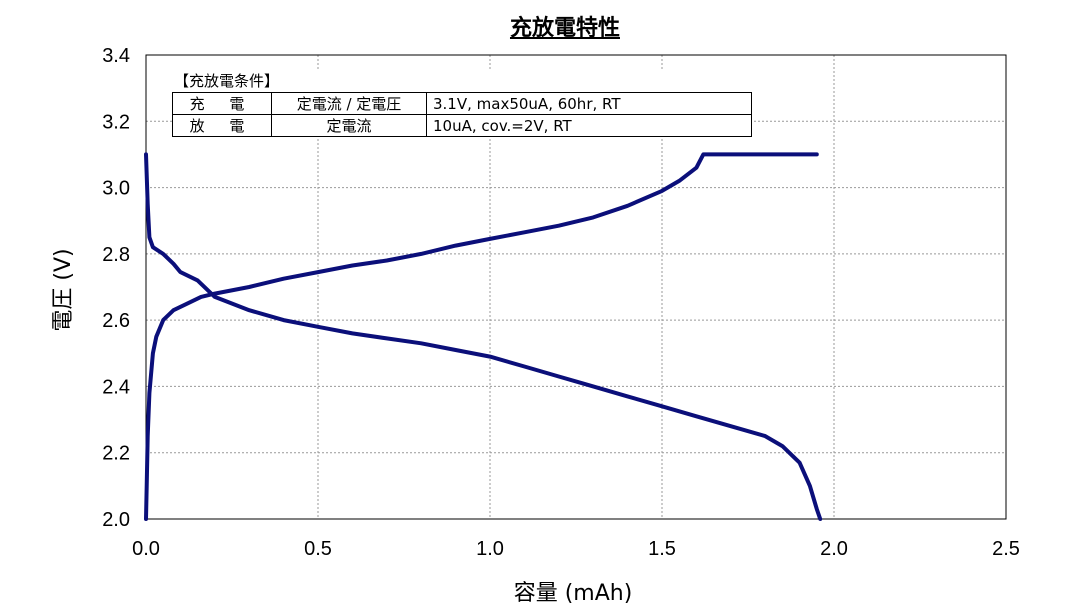 The width and height of the screenshot is (1089, 615). I want to click on charge-detail: 3.1V, max50uA, 60hr, RT, so click(589, 103).